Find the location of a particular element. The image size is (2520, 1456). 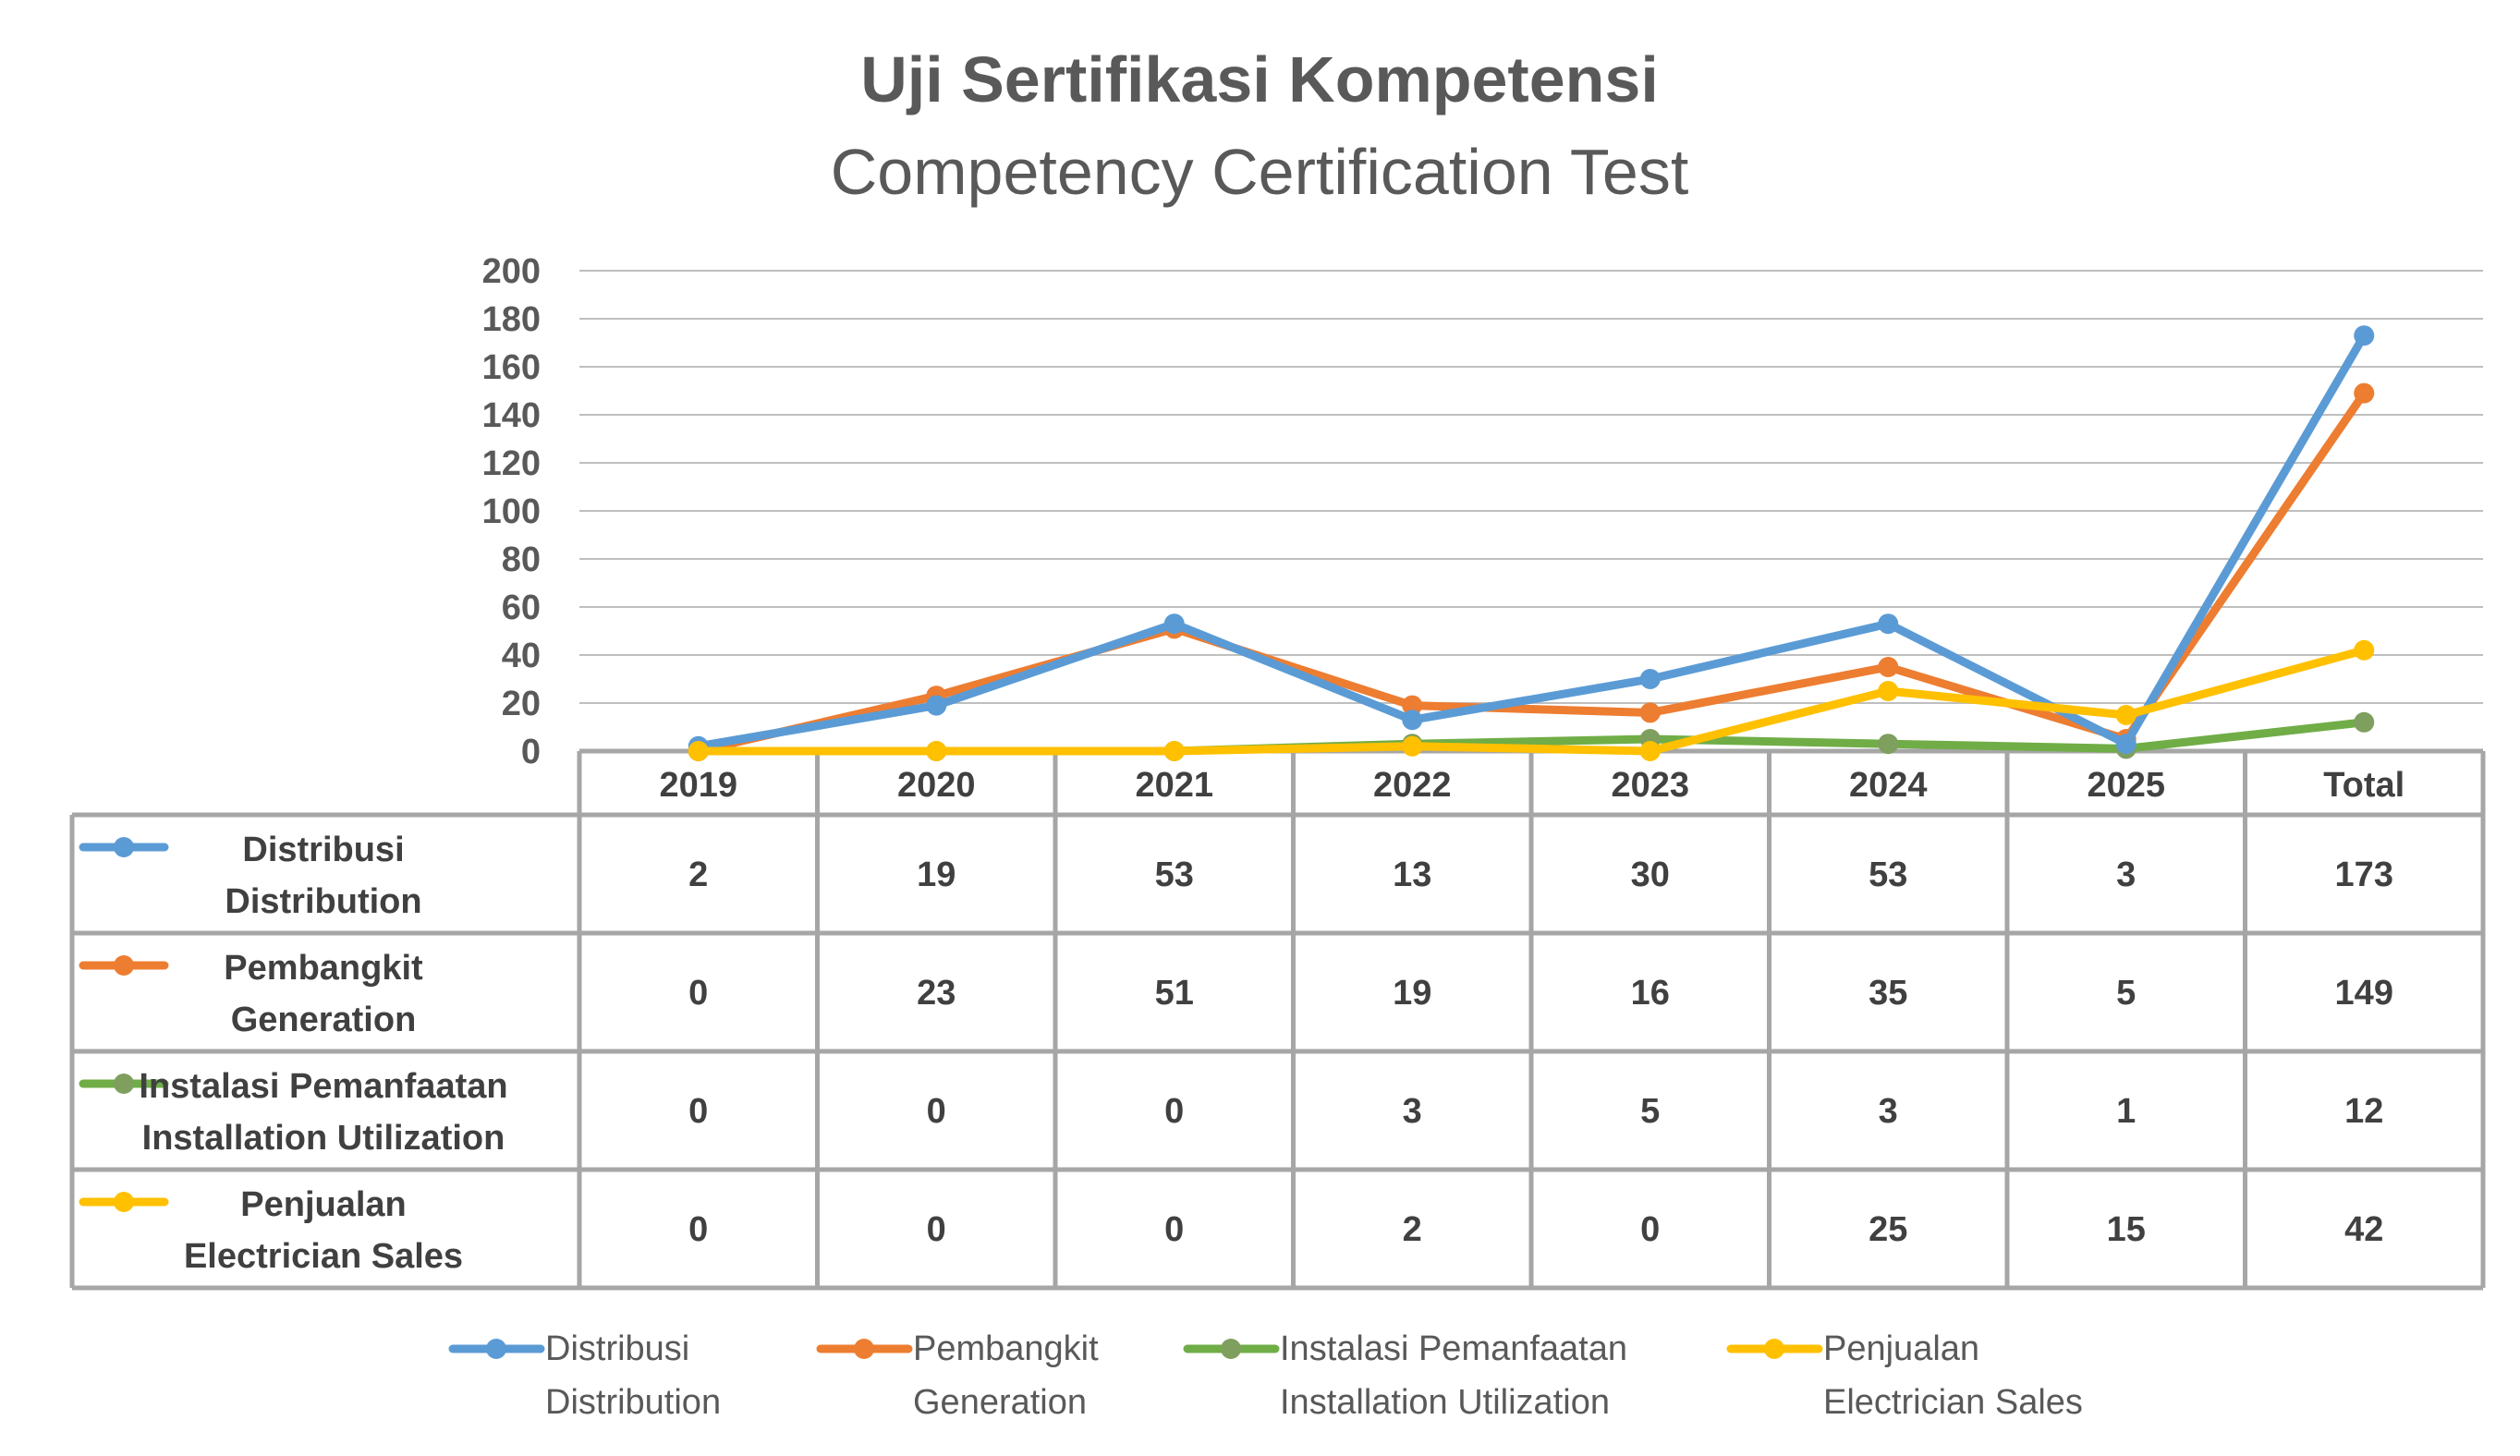

y-tick-label: 120 is located at coordinates (511, 463).